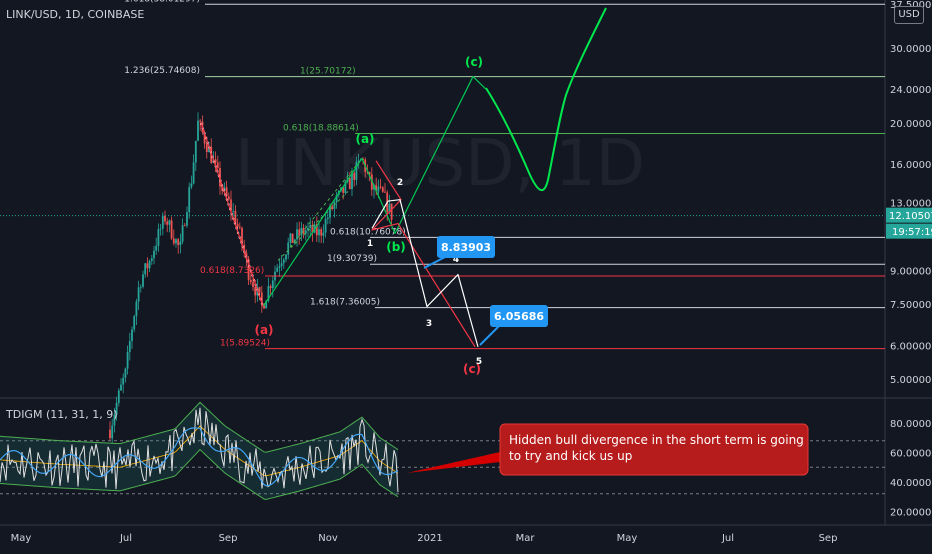 Image resolution: width=932 pixels, height=554 pixels. I want to click on green-wave-path, so click(374, 191).